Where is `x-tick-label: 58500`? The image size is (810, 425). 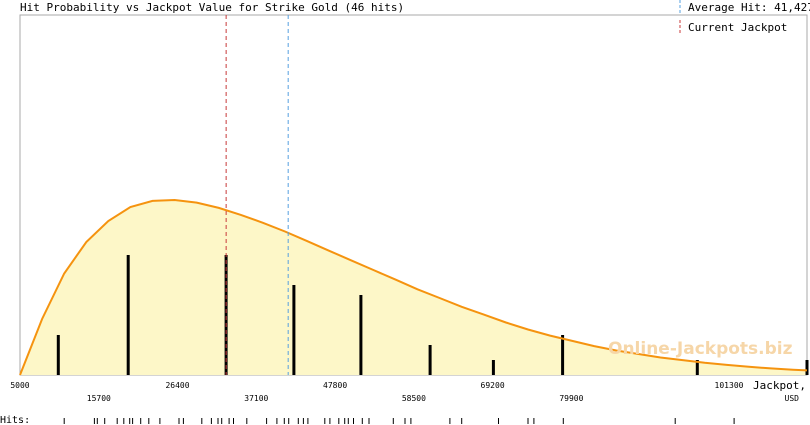 x-tick-label: 58500 is located at coordinates (414, 398).